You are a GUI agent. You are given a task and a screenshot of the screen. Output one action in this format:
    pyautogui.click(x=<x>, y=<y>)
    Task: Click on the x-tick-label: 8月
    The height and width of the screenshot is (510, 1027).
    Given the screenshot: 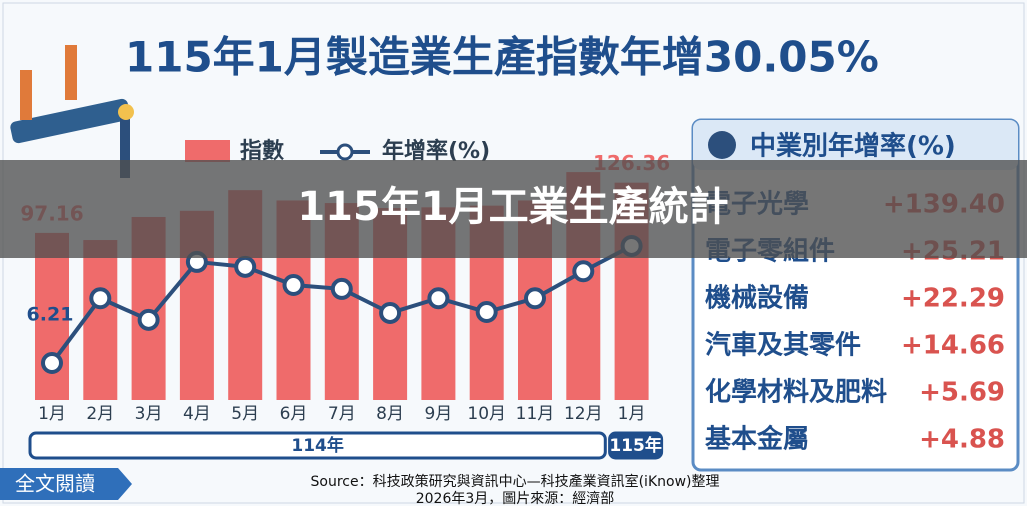 What is the action you would take?
    pyautogui.click(x=390, y=414)
    